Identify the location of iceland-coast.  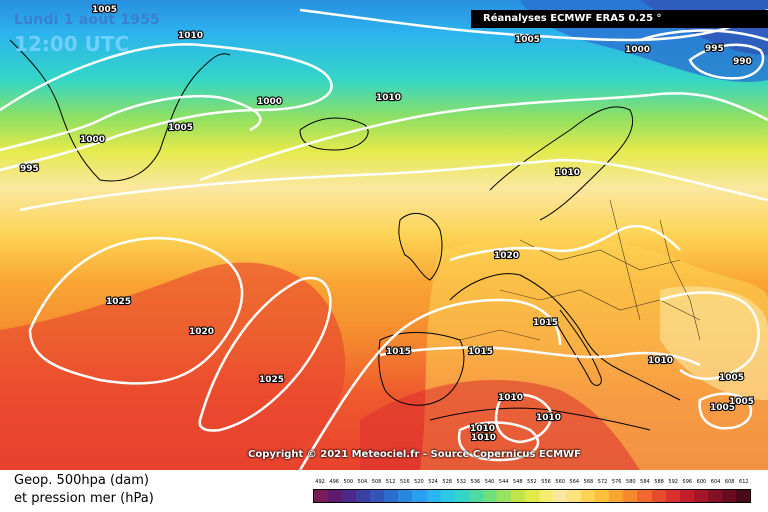
(334, 134).